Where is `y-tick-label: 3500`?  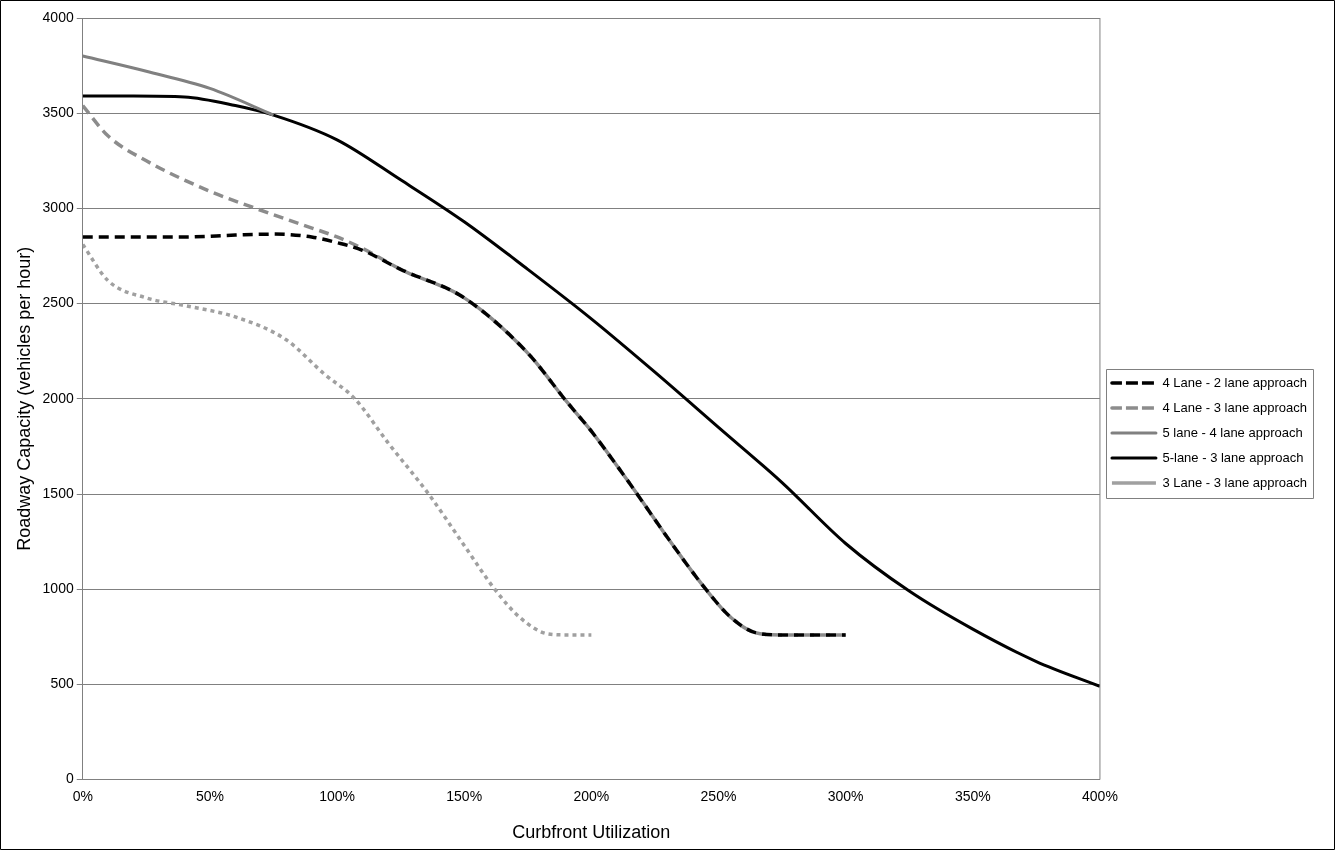
y-tick-label: 3500 is located at coordinates (58, 112).